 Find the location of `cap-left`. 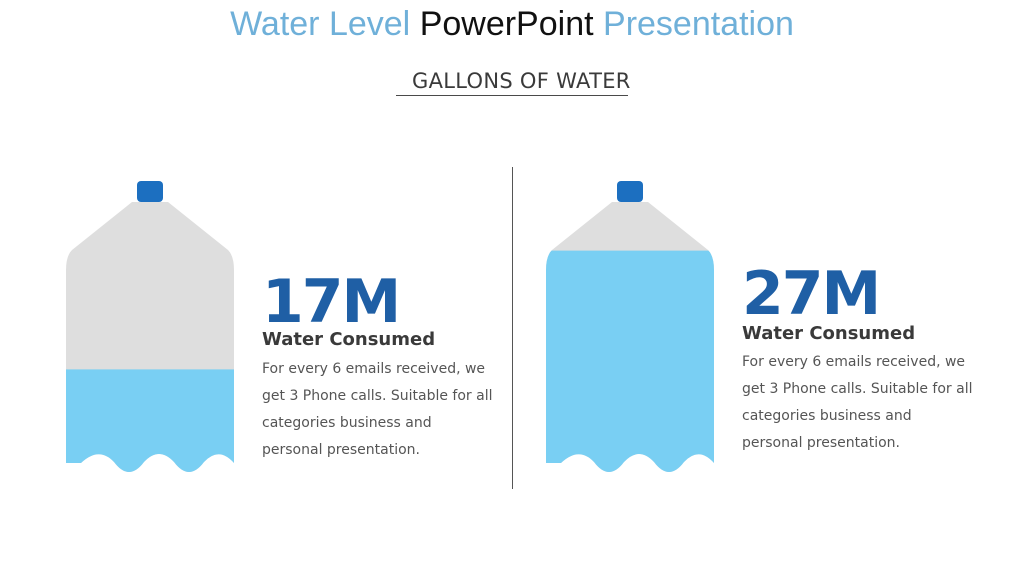

cap-left is located at coordinates (150, 191).